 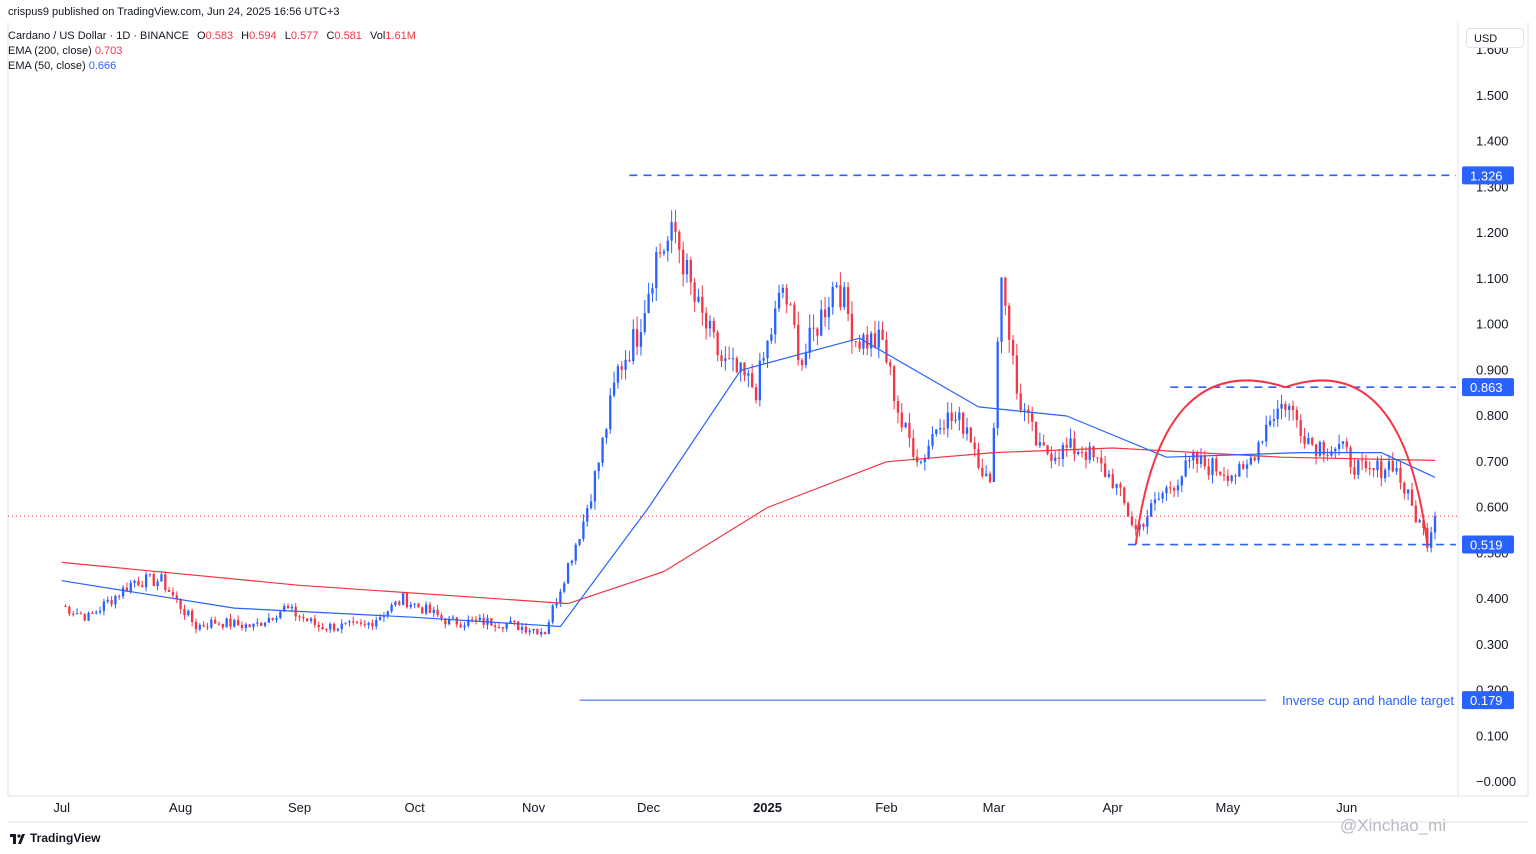 I want to click on x-tick-label: 2025, so click(x=767, y=807).